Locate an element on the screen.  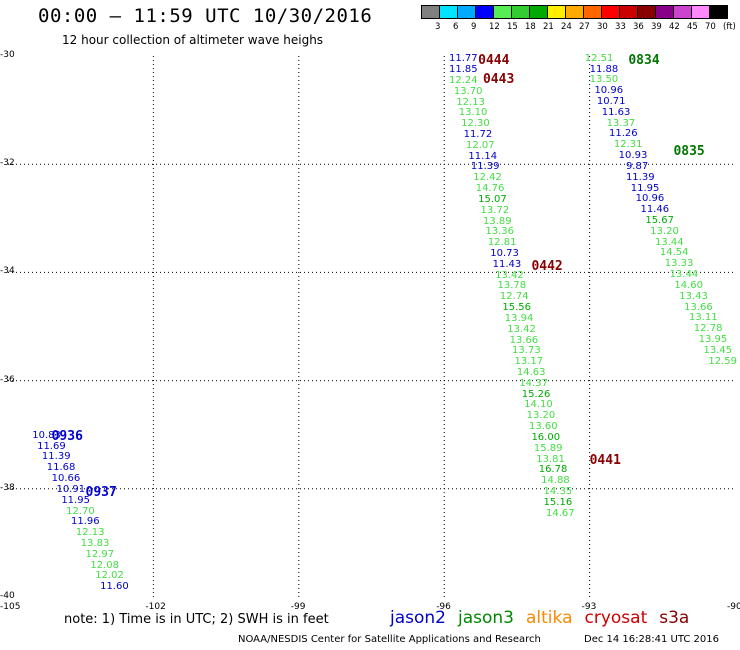
latitude-tick-label: -36 is located at coordinates (7, 379).